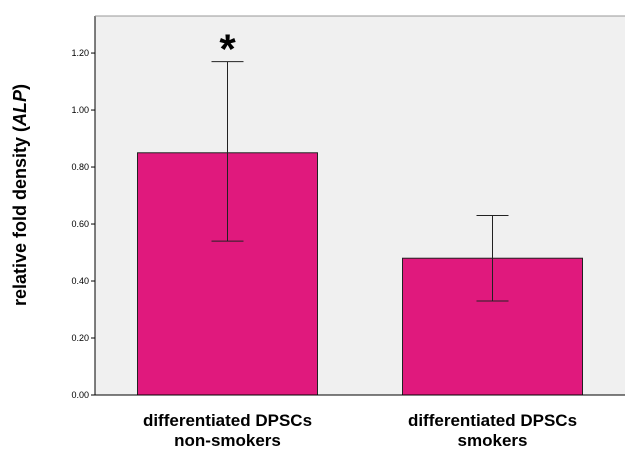 This screenshot has height=450, width=625. Describe the element at coordinates (227, 49) in the screenshot. I see `significance-asterisk: *` at that location.